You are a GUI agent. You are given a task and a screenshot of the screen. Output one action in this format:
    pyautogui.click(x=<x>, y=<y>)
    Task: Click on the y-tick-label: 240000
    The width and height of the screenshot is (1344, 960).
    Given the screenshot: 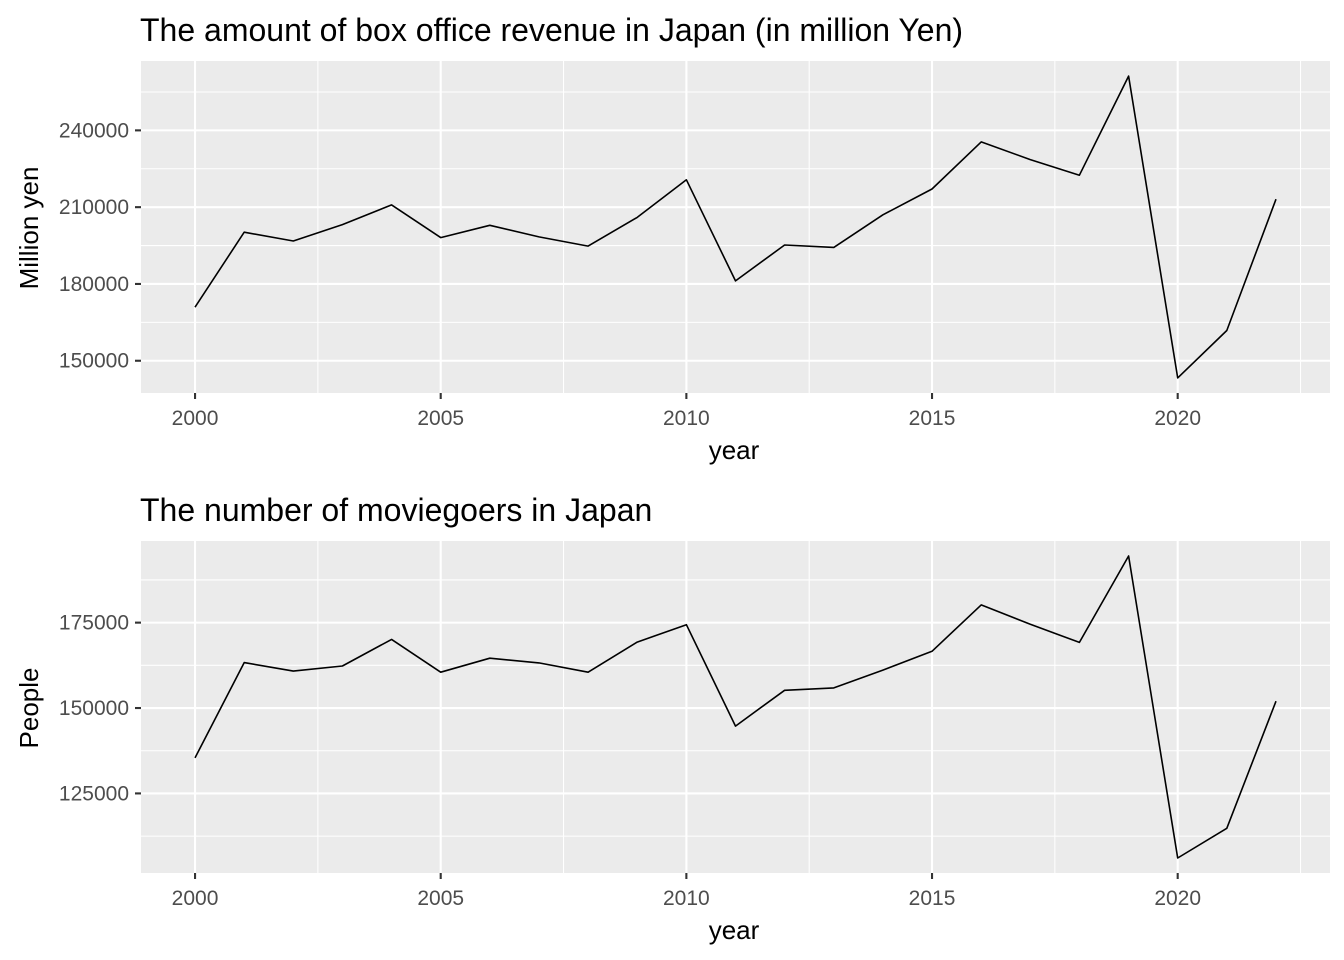 What is the action you would take?
    pyautogui.click(x=94, y=130)
    